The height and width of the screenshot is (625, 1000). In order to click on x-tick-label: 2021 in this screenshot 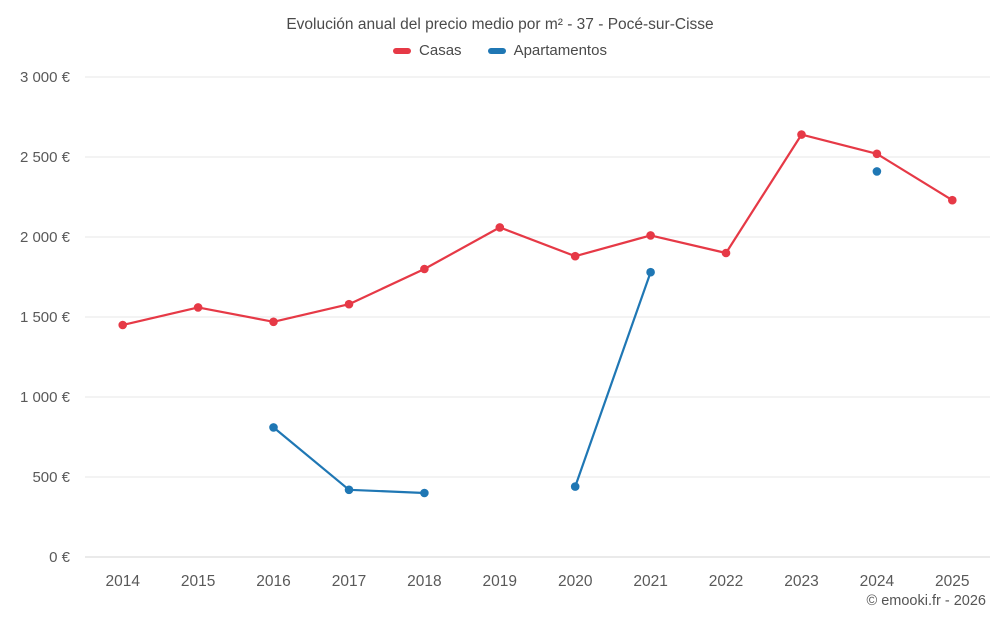, I will do `click(650, 581)`.